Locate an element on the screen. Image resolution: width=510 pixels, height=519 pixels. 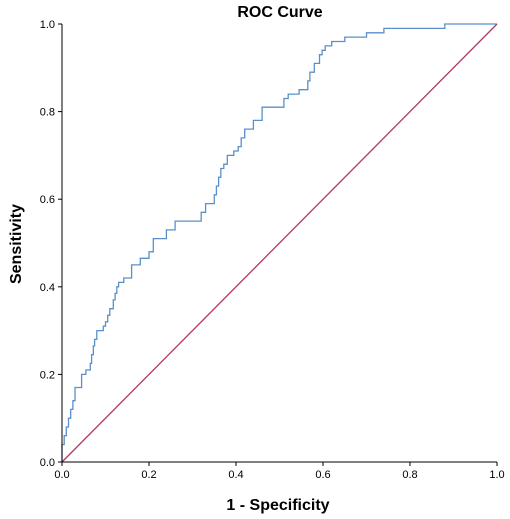
chart-title: ROC Curve is located at coordinates (279, 12).